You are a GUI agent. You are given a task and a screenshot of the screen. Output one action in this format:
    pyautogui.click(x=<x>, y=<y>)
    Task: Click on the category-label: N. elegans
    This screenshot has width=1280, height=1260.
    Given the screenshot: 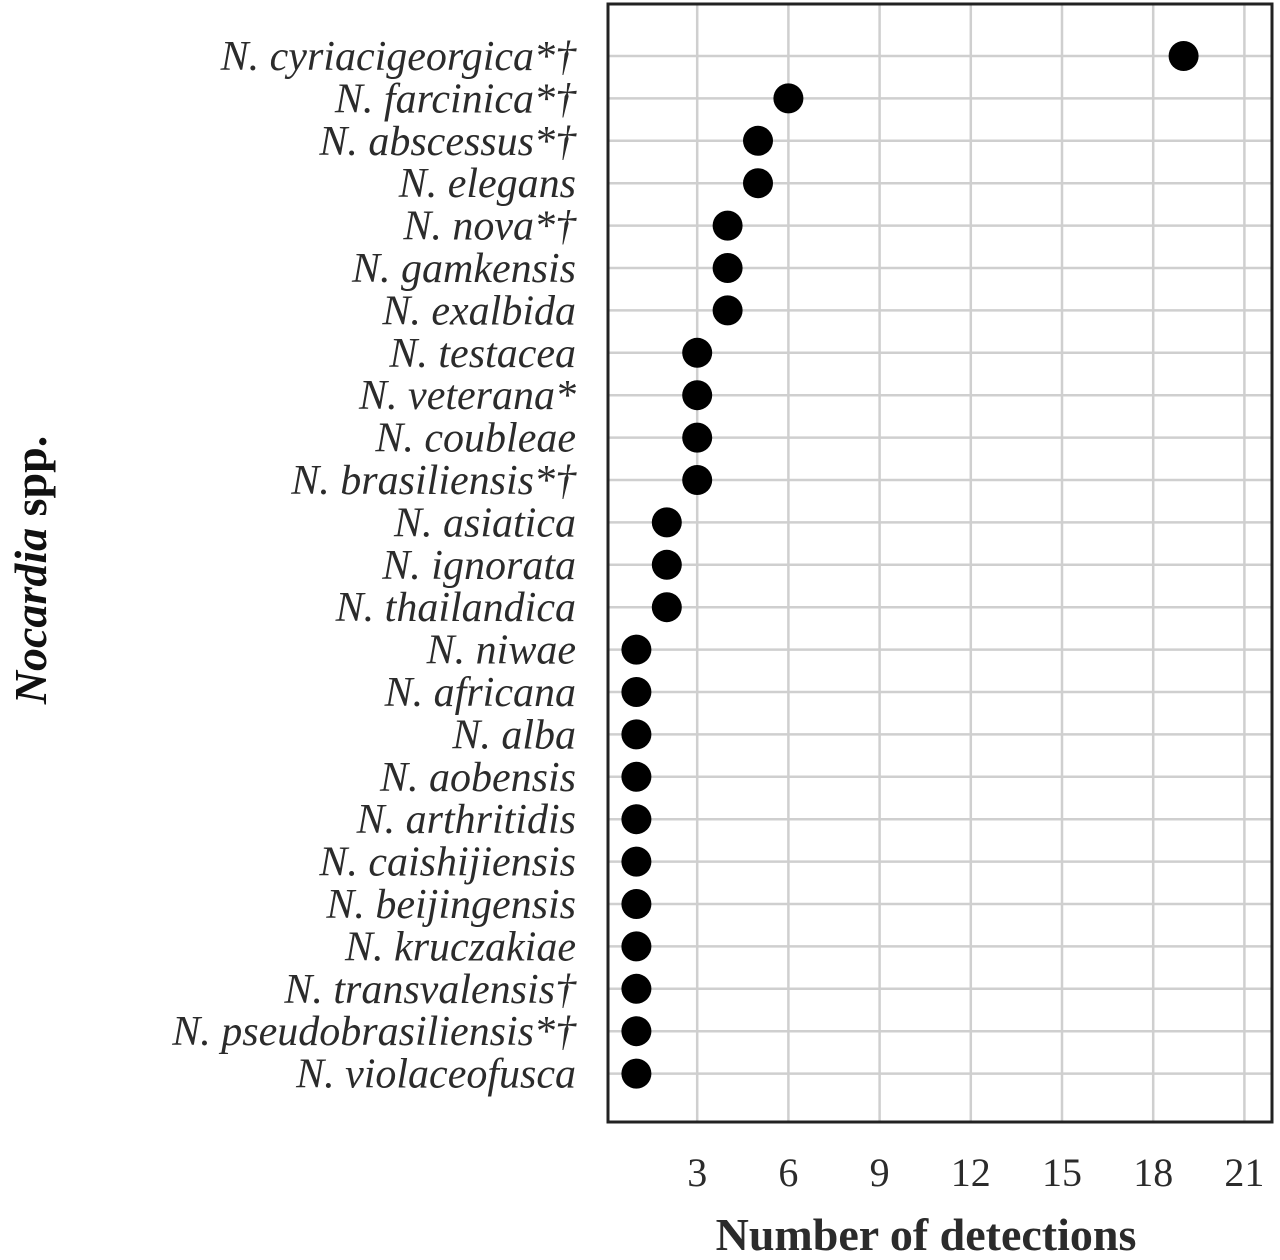 What is the action you would take?
    pyautogui.click(x=487, y=184)
    